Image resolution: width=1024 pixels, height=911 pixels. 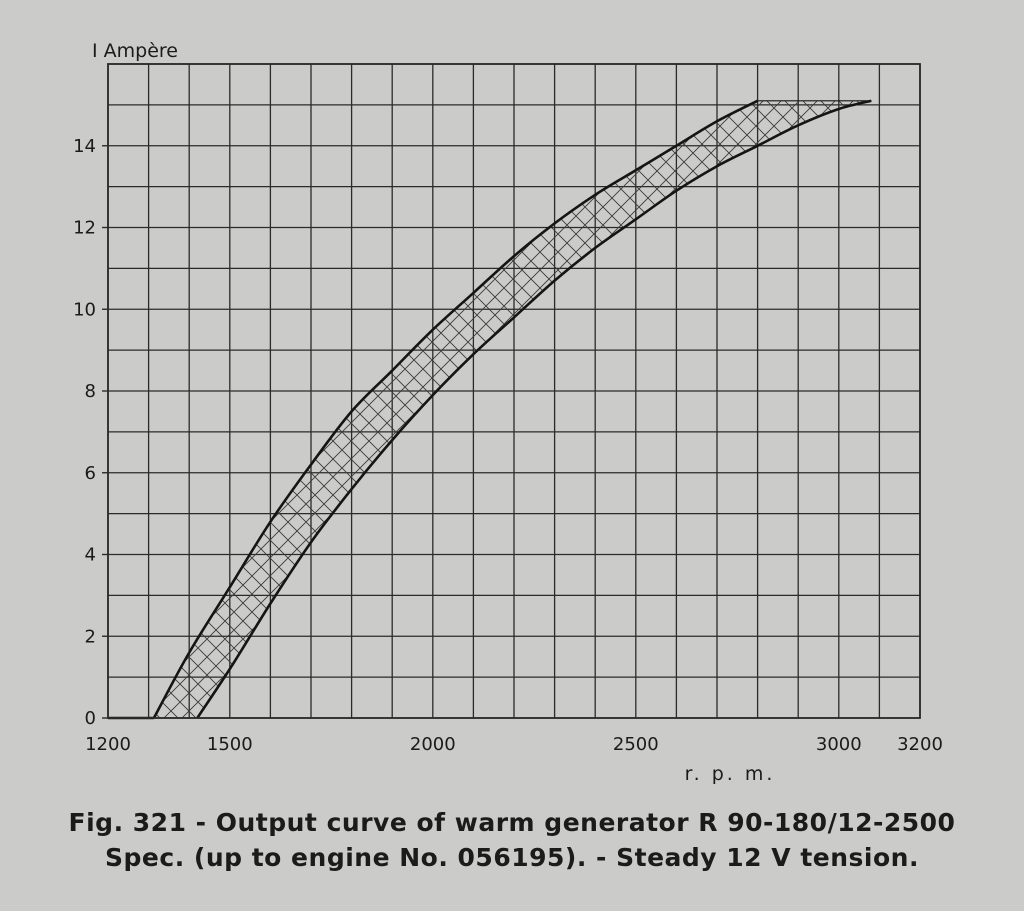 I want to click on x-tick-label: 2500, so click(x=636, y=744).